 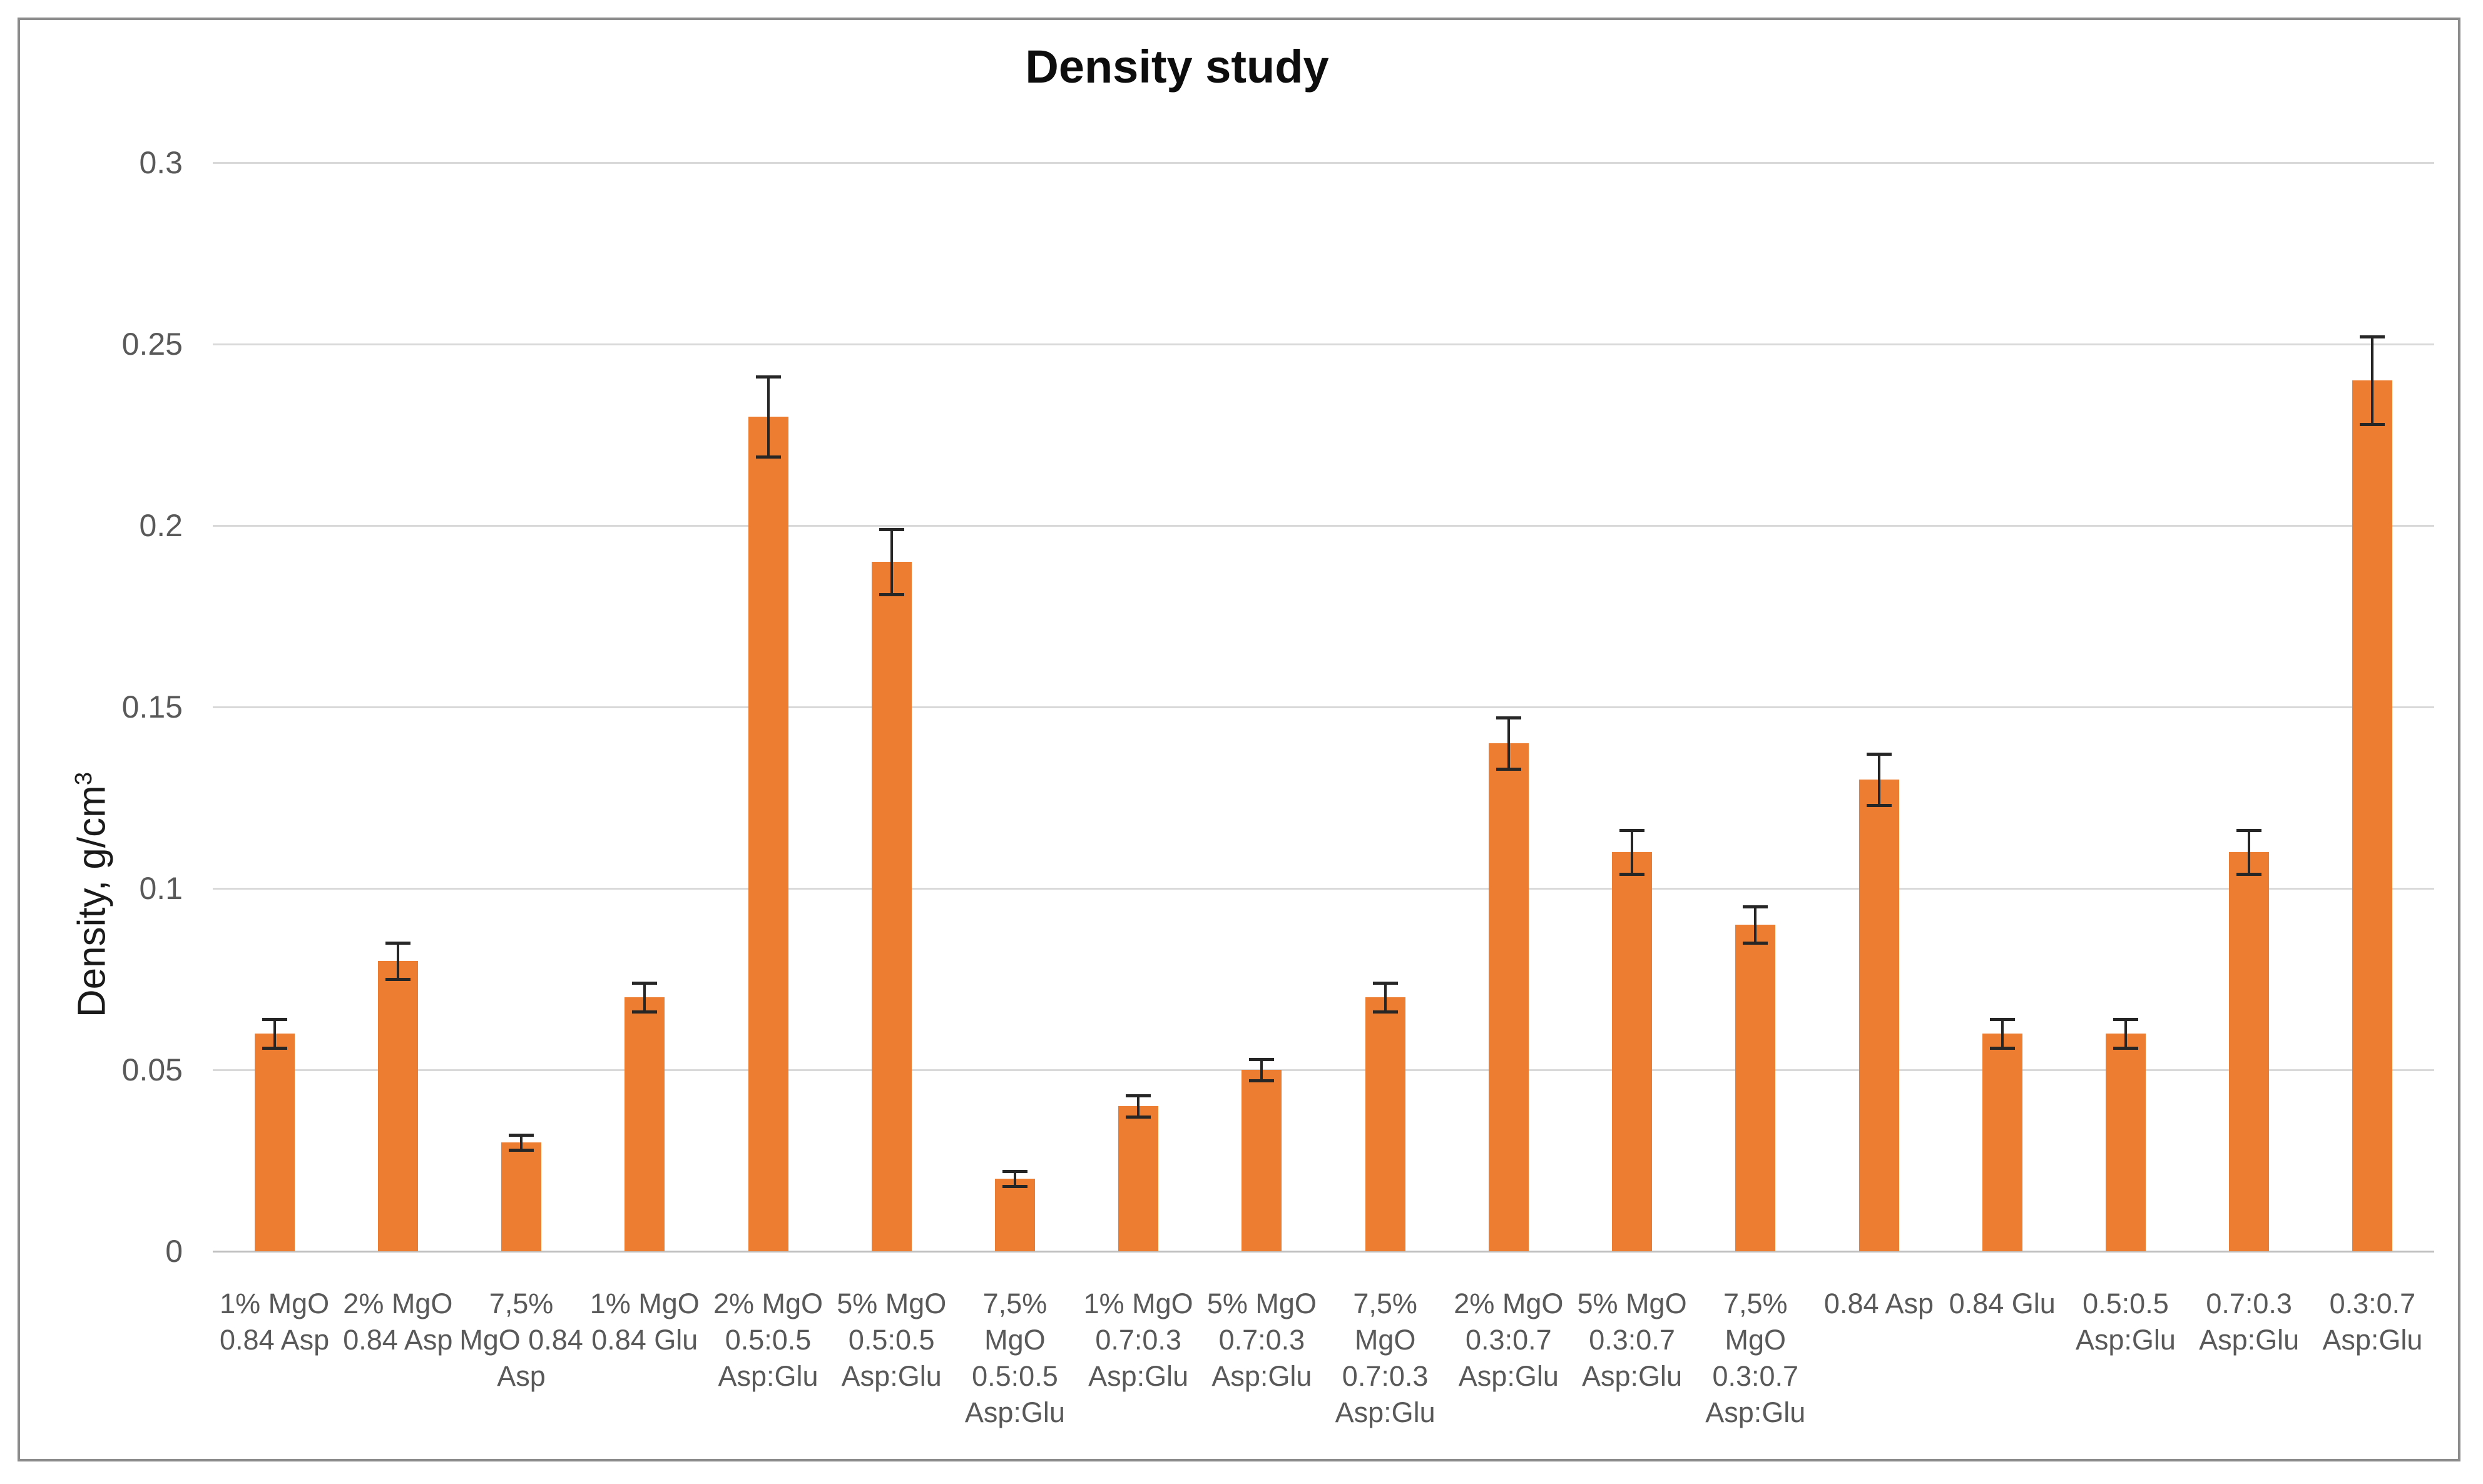 What do you see at coordinates (161, 162) in the screenshot?
I see `y-tick-label: 0.3` at bounding box center [161, 162].